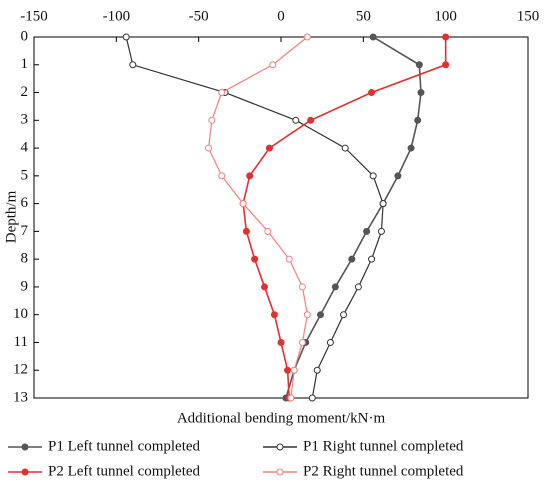 The image size is (550, 492). I want to click on y-tick-label: 8, so click(25, 259).